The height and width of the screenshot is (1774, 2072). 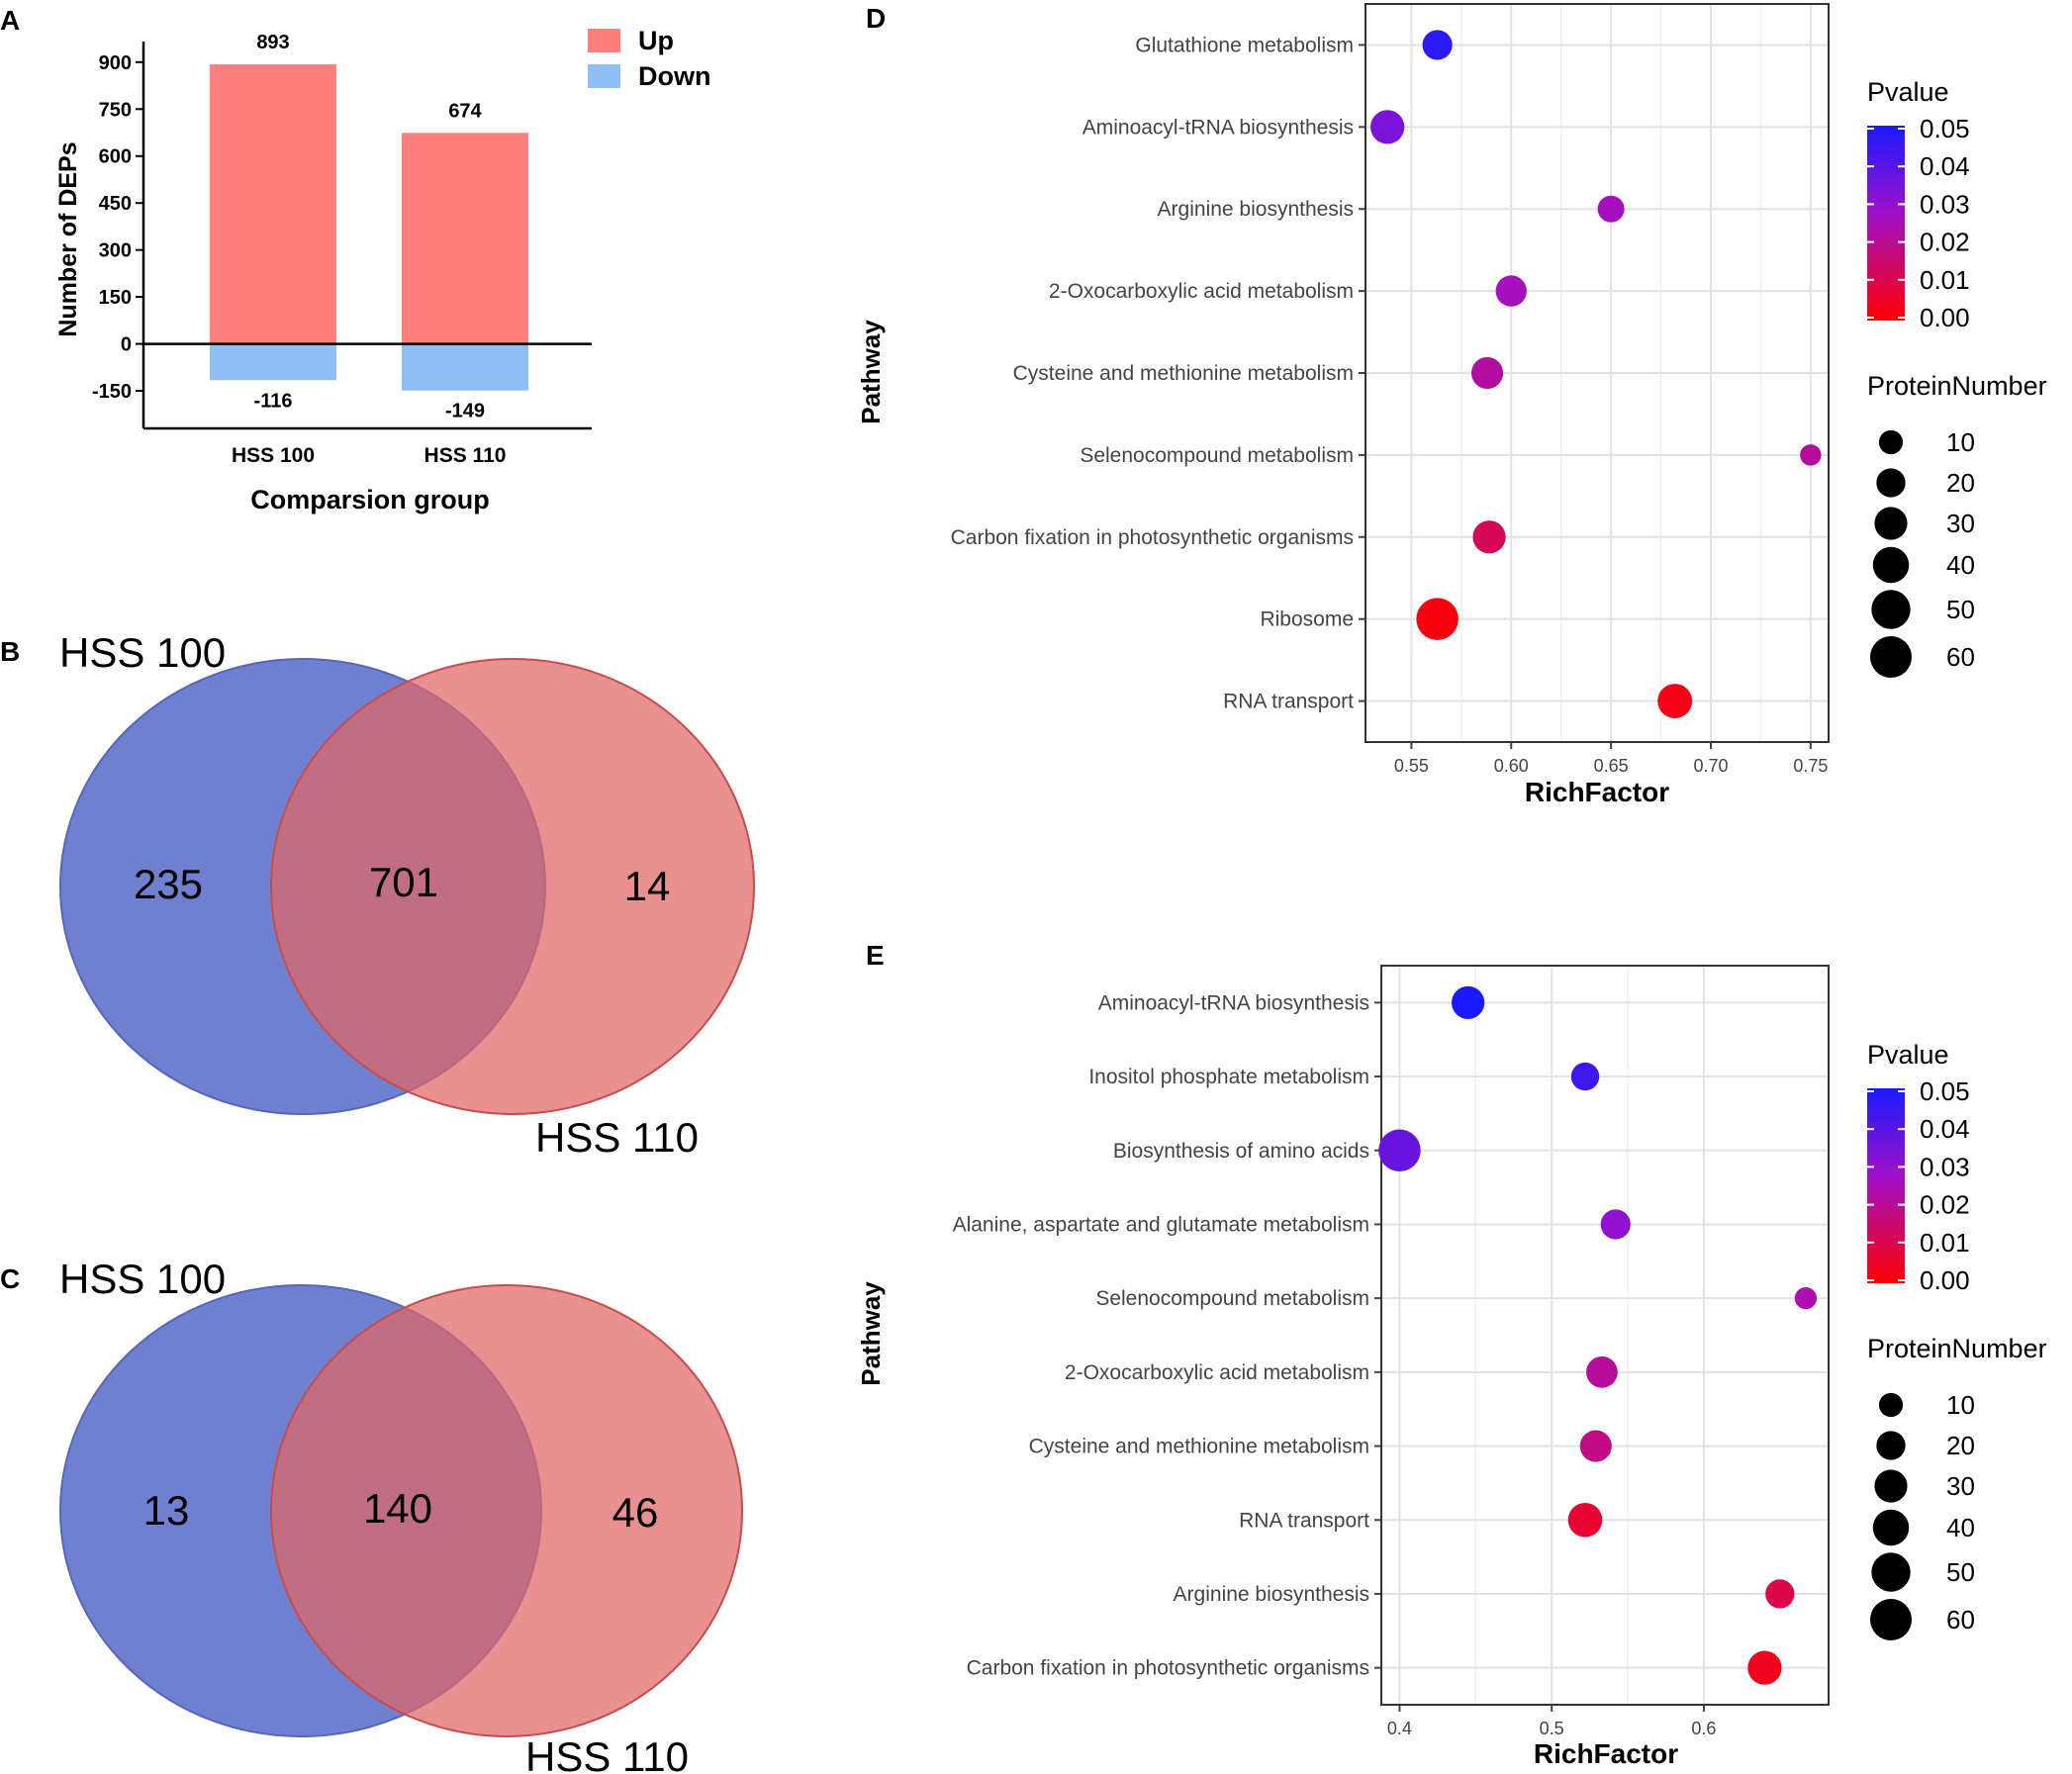 I want to click on dot-d-xtick-2: 0.65, so click(x=1611, y=766).